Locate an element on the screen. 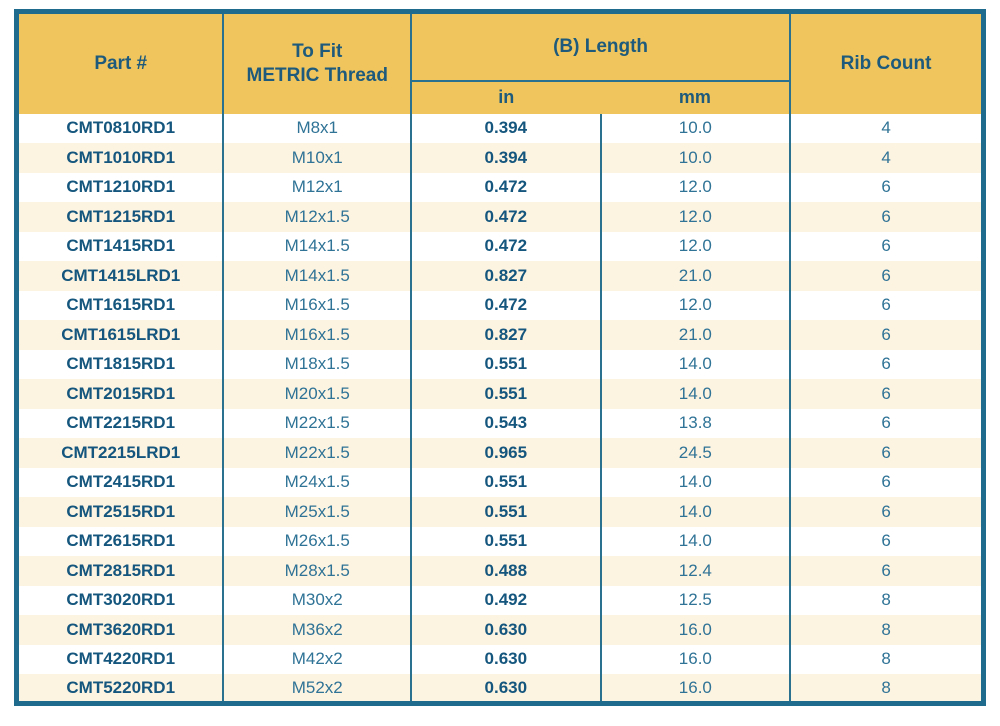  part-number-cell: CMT3620RD1 is located at coordinates (121, 629).